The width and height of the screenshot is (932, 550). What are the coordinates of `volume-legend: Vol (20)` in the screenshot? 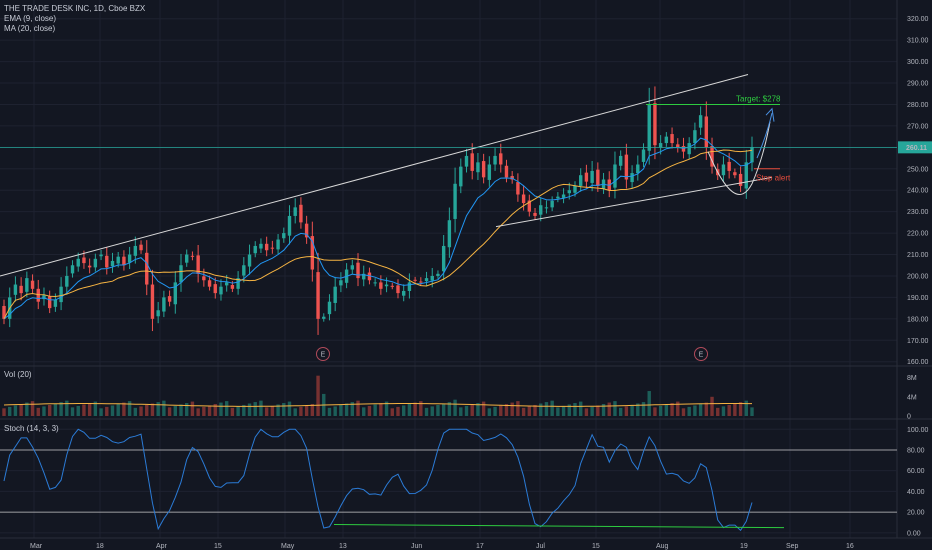 It's located at (18, 375).